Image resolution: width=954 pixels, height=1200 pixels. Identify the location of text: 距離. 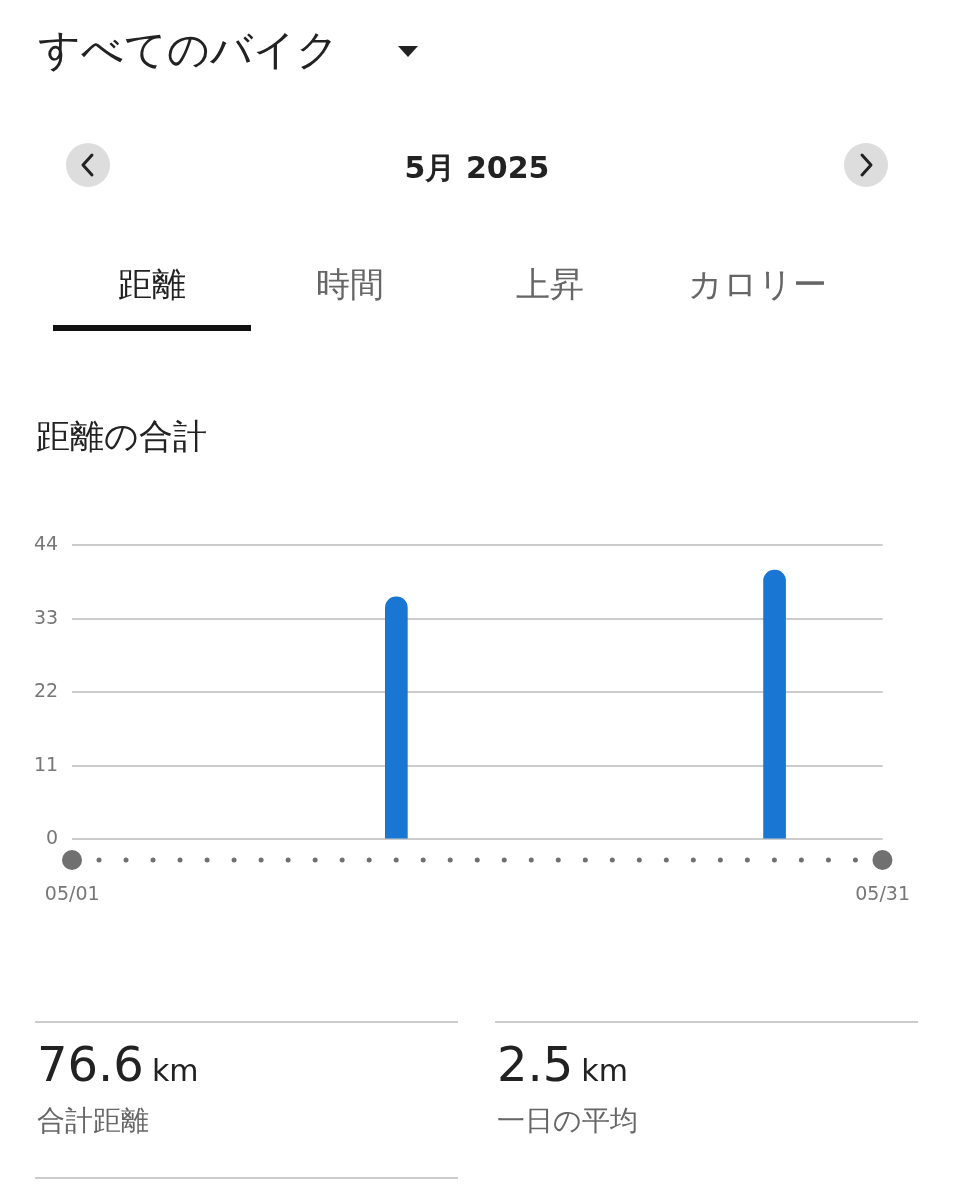
(152, 284).